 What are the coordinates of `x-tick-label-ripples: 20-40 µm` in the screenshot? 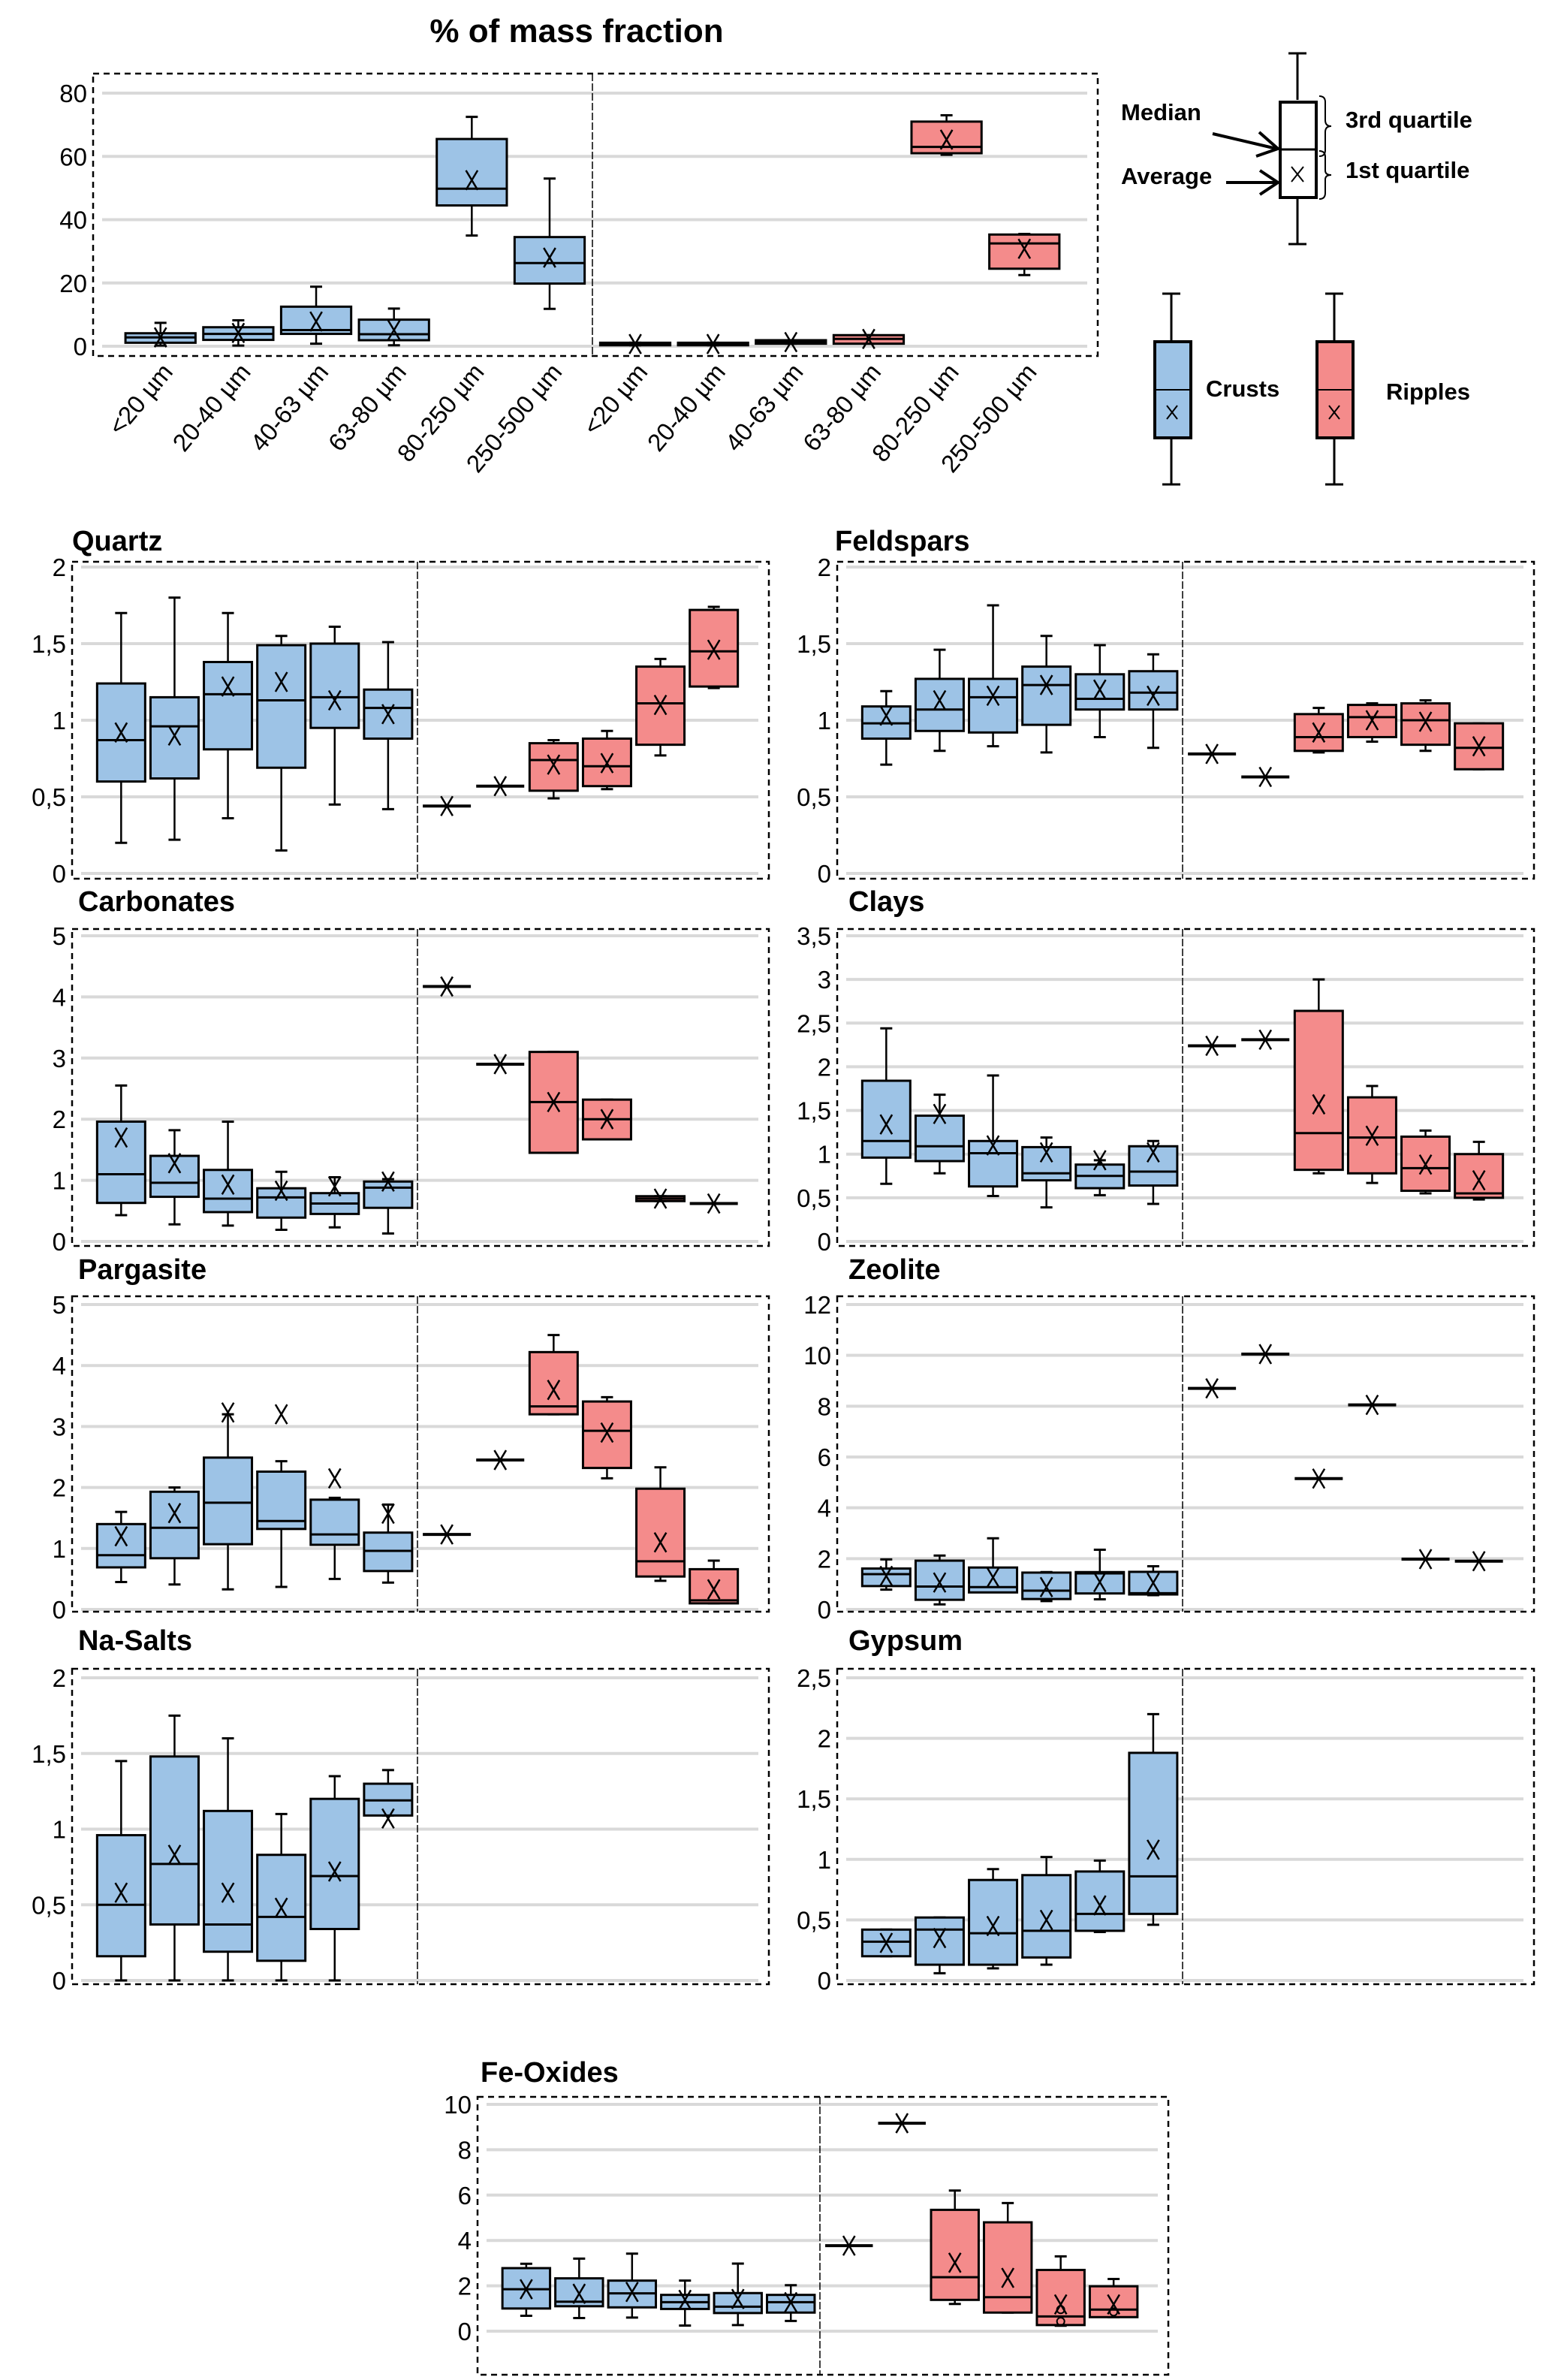 It's located at (686, 408).